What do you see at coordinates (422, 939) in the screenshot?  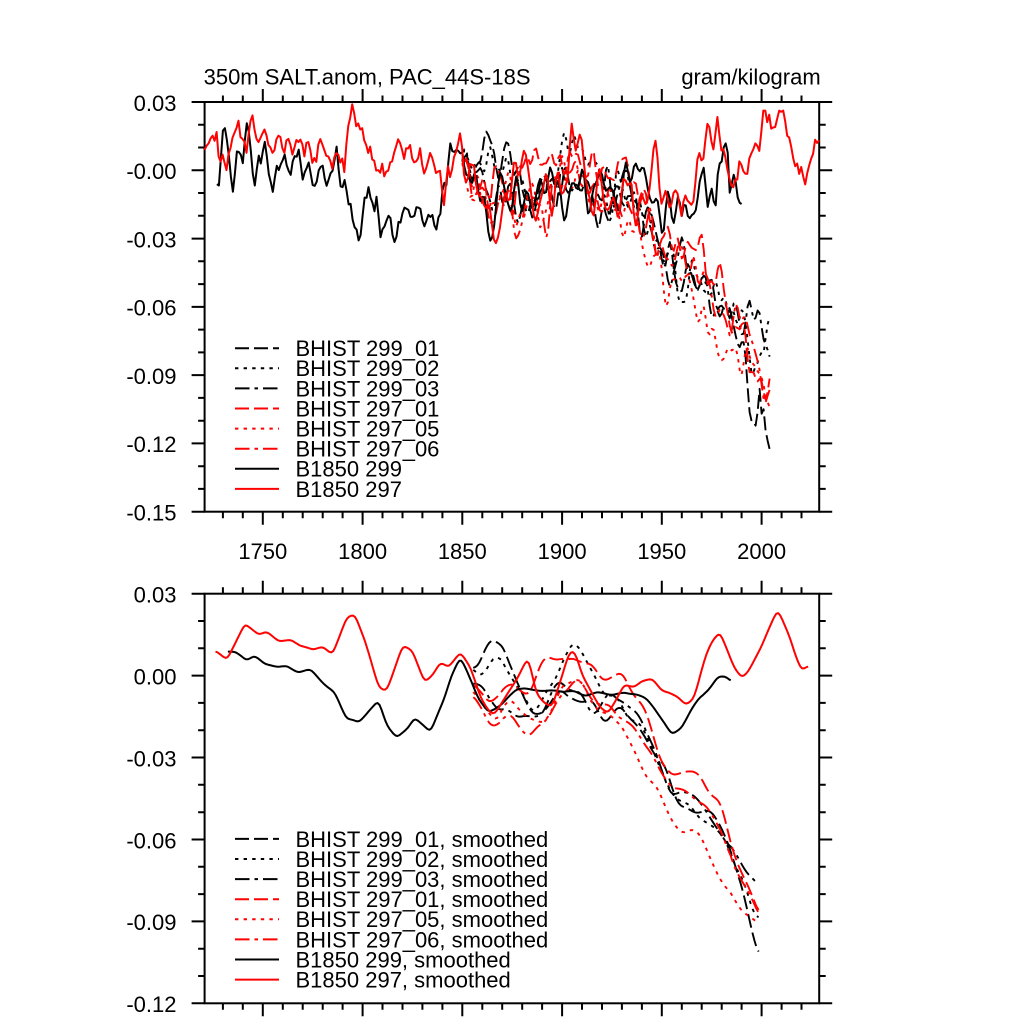 I see `svg-text: BHIST 297_06, smoothed` at bounding box center [422, 939].